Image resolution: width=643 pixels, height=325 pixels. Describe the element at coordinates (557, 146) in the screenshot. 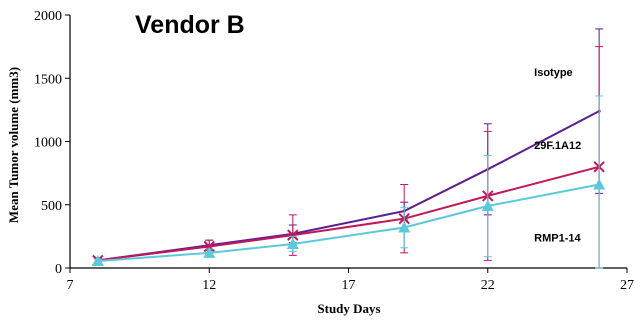

I see `series-label: 29F.1A12` at that location.